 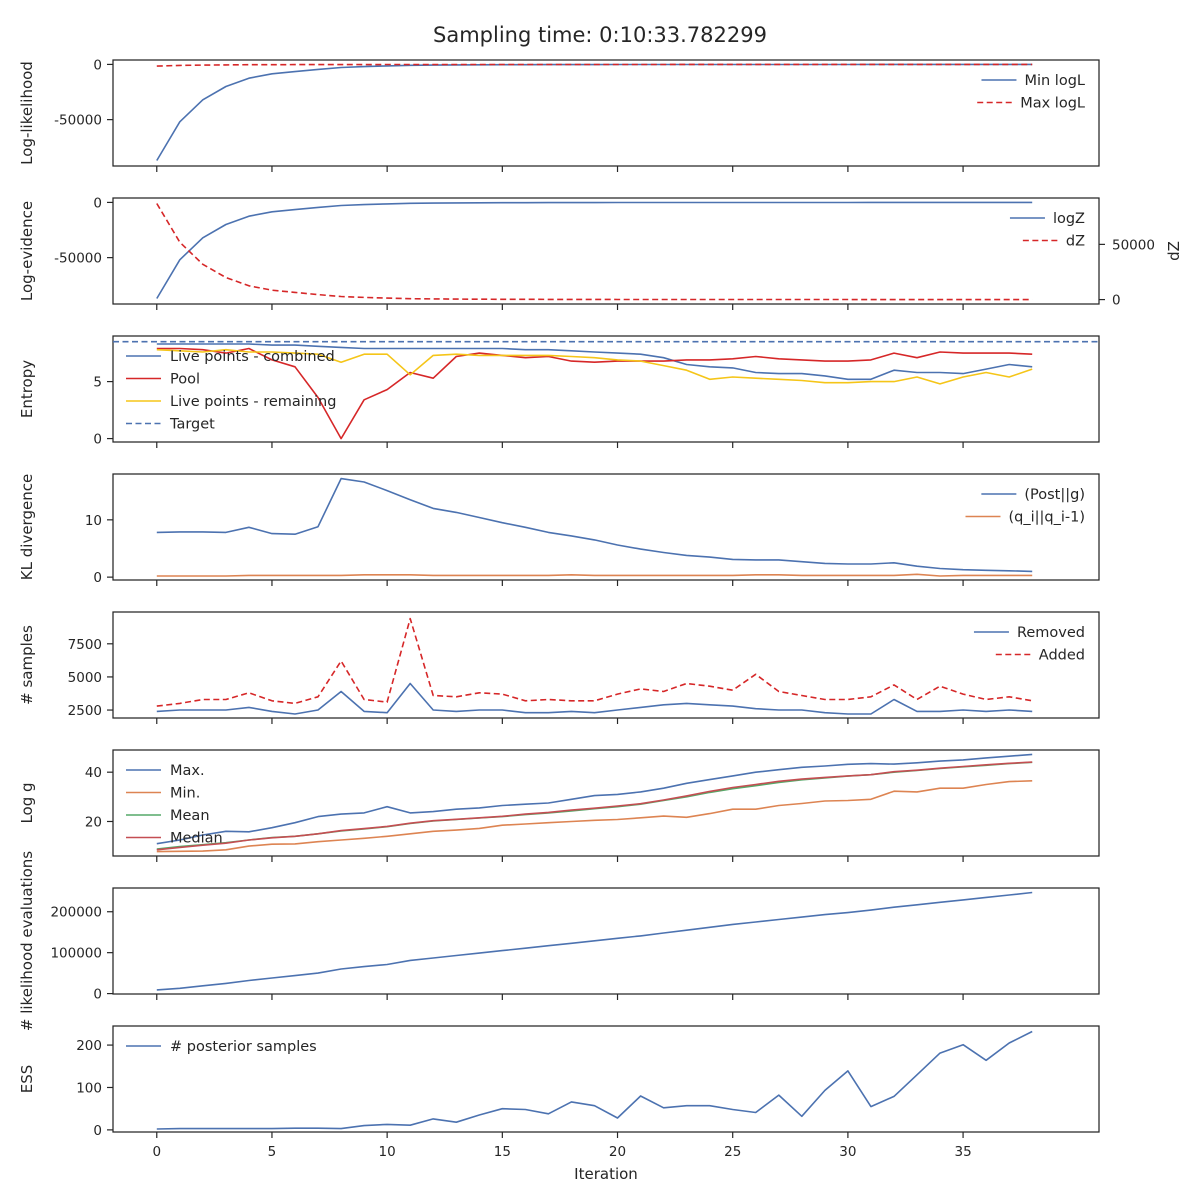 I want to click on y2-tick-label: 50000, so click(x=1133, y=245).